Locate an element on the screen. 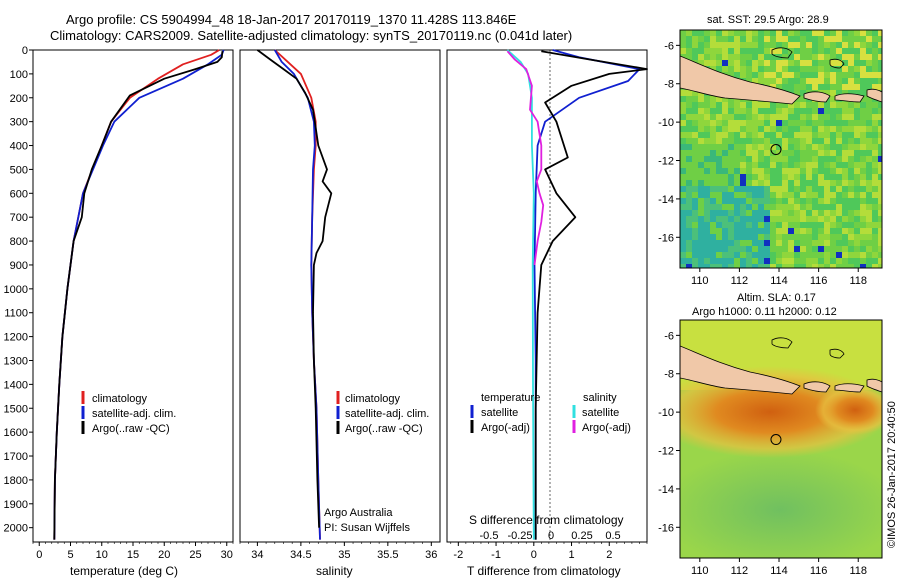 The image size is (900, 580). map-x-tick-label: 110 is located at coordinates (700, 571).